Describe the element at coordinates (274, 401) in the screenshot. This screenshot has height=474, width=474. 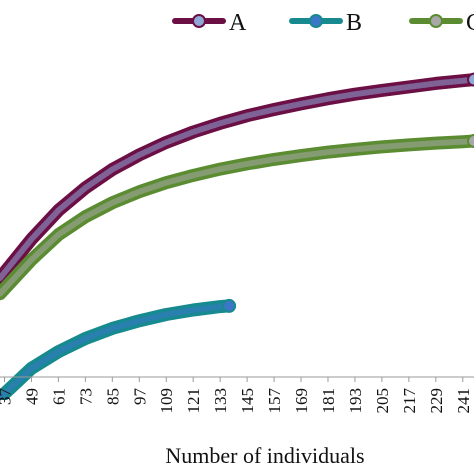
I see `x-tick-label: 157` at that location.